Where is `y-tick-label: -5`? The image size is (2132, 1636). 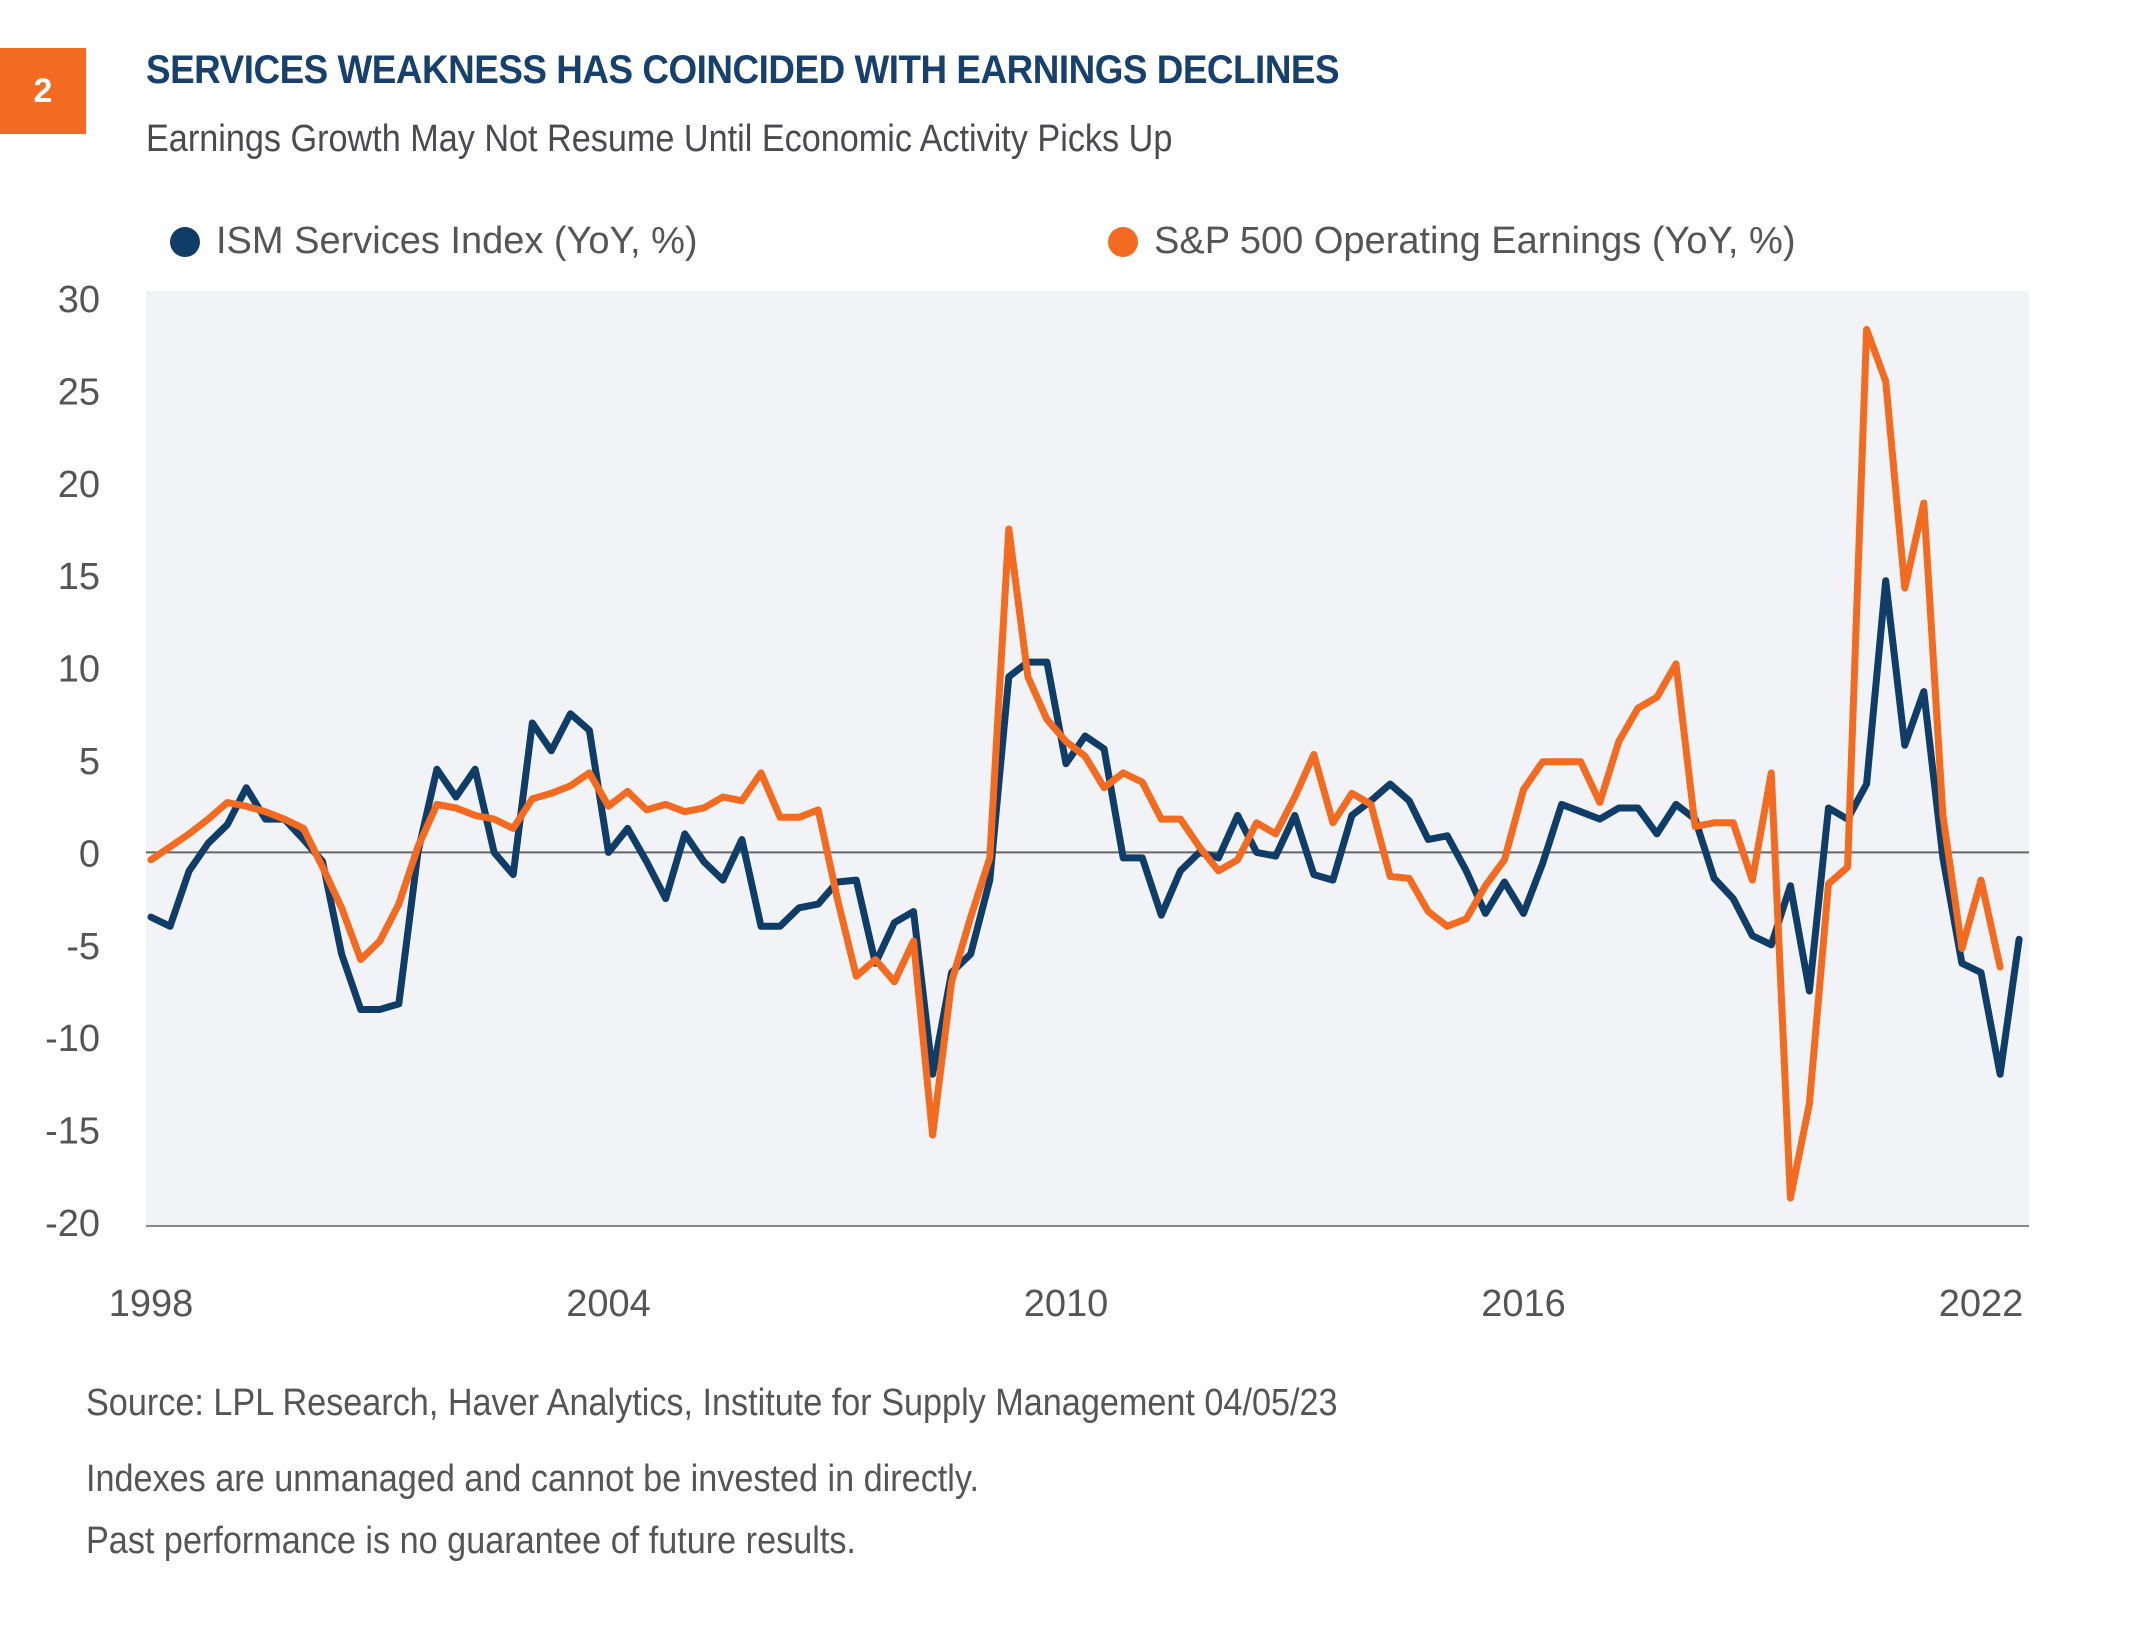 y-tick-label: -5 is located at coordinates (83, 947).